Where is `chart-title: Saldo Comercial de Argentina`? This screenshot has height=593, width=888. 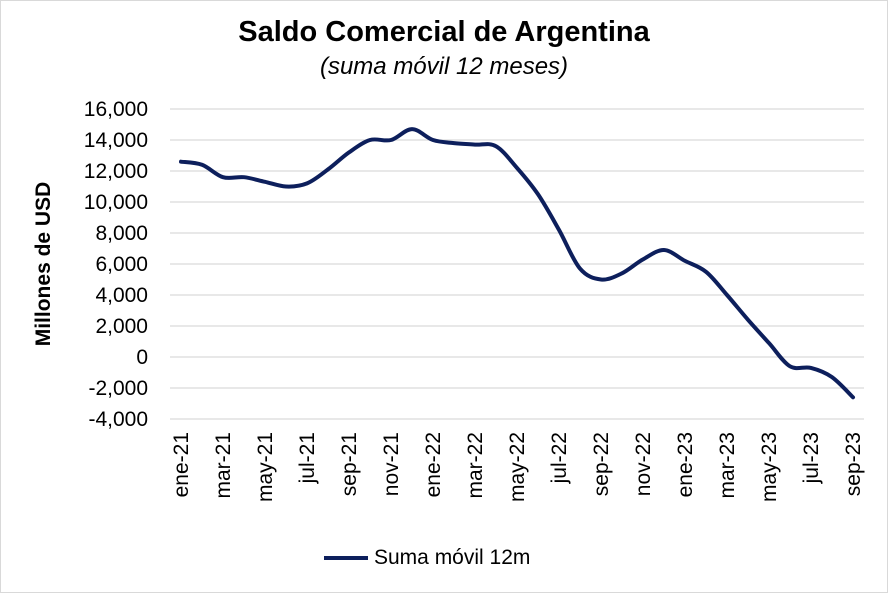 chart-title: Saldo Comercial de Argentina is located at coordinates (444, 32).